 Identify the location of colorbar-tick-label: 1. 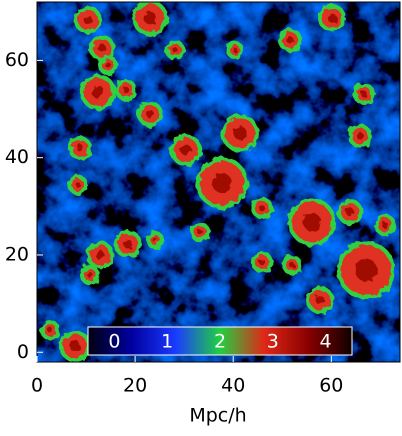
(167, 342).